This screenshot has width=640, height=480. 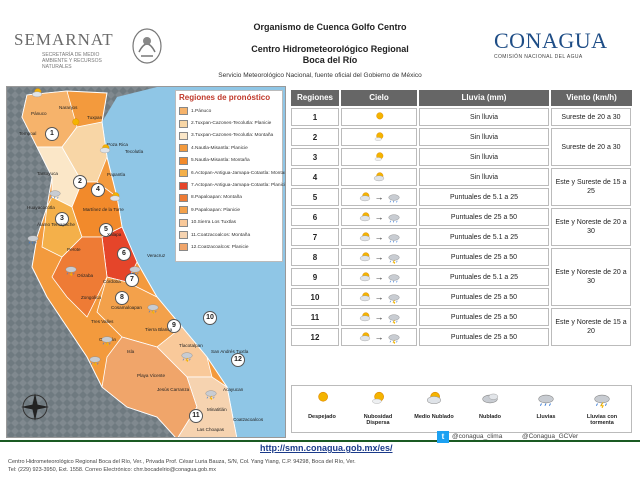 I want to click on region-number-marker: 12, so click(x=238, y=360).